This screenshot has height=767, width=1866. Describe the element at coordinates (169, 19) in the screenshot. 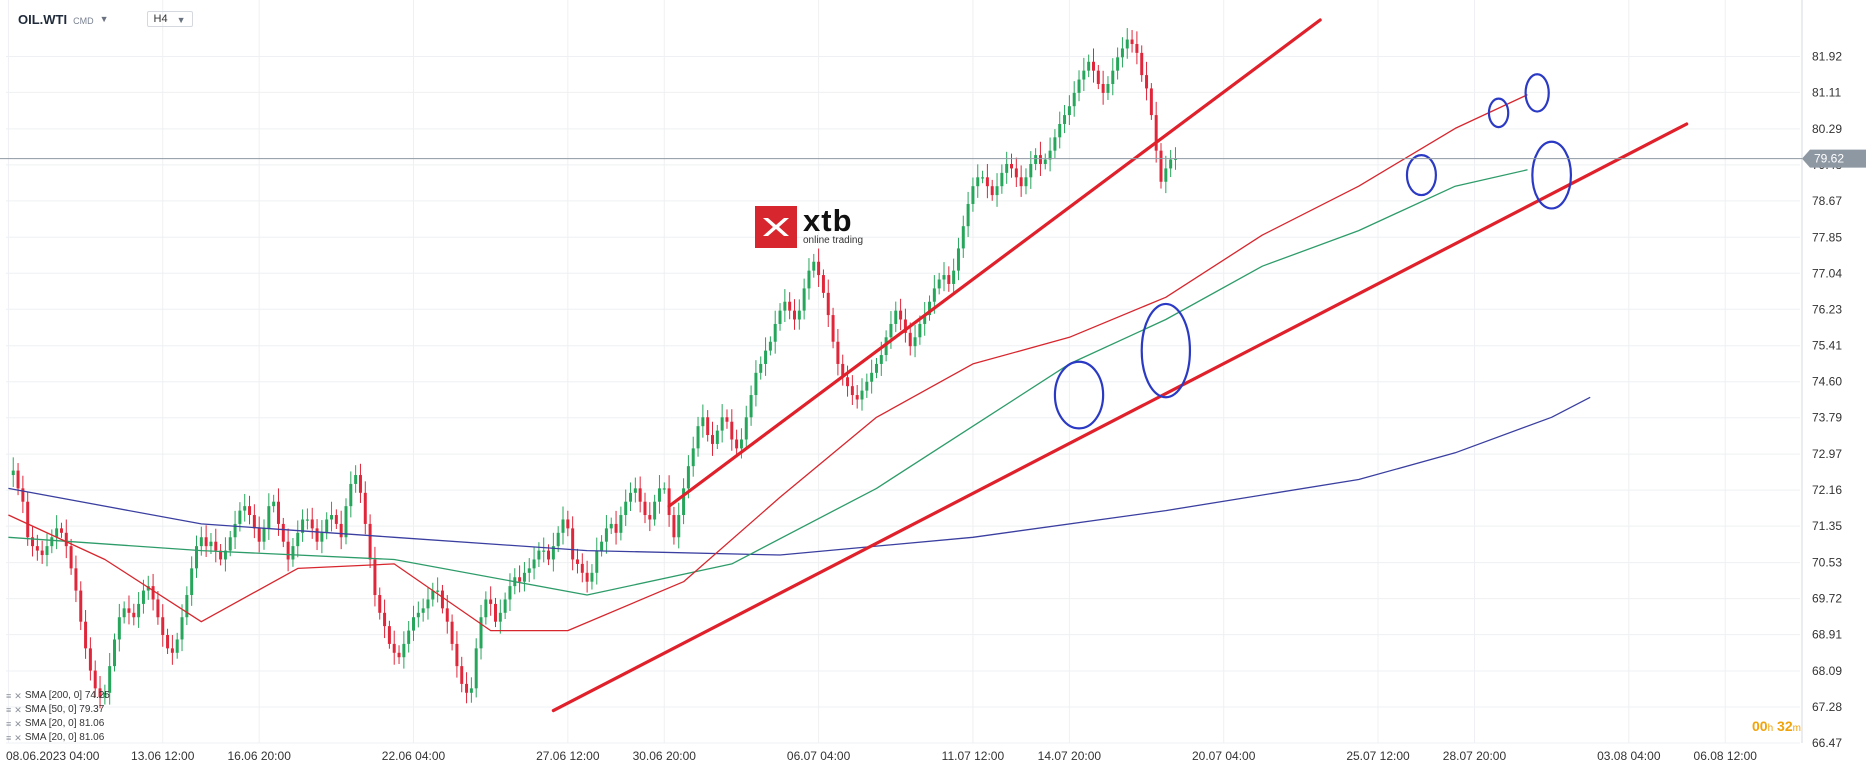

I see `timeframe-select: H4 ▼` at that location.